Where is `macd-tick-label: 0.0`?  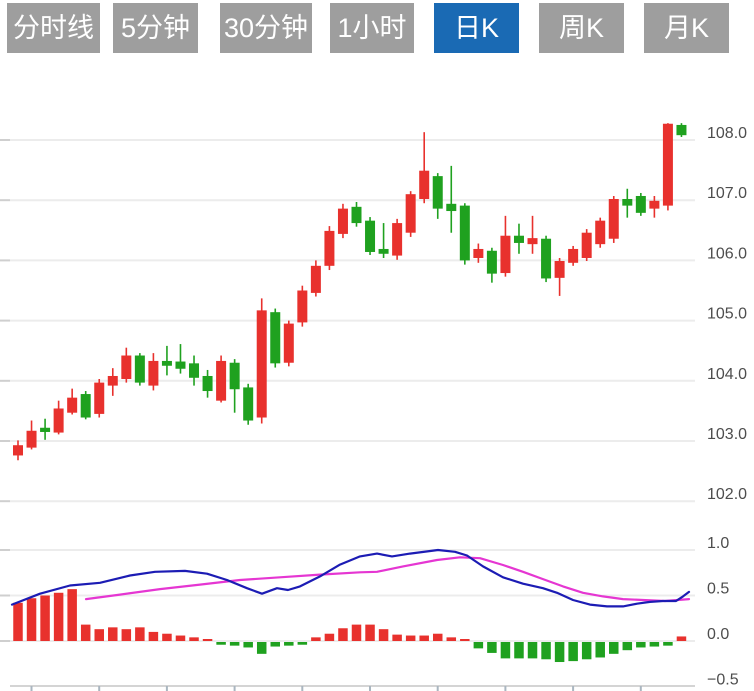
macd-tick-label: 0.0 is located at coordinates (718, 634).